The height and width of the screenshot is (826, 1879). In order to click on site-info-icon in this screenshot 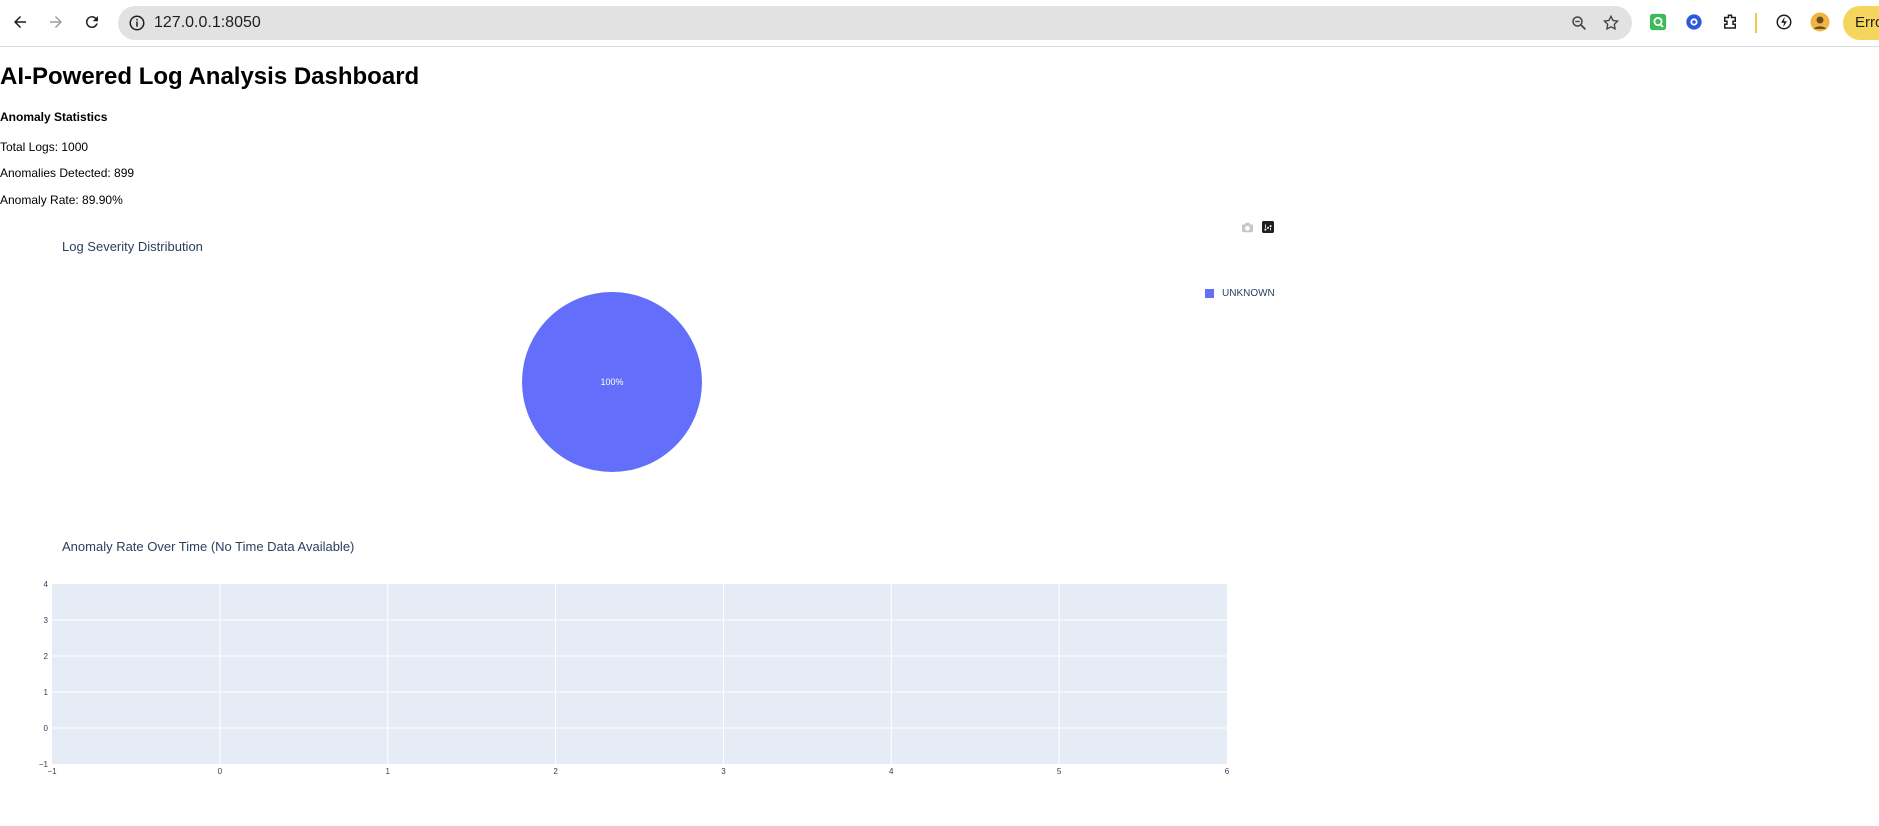, I will do `click(137, 23)`.